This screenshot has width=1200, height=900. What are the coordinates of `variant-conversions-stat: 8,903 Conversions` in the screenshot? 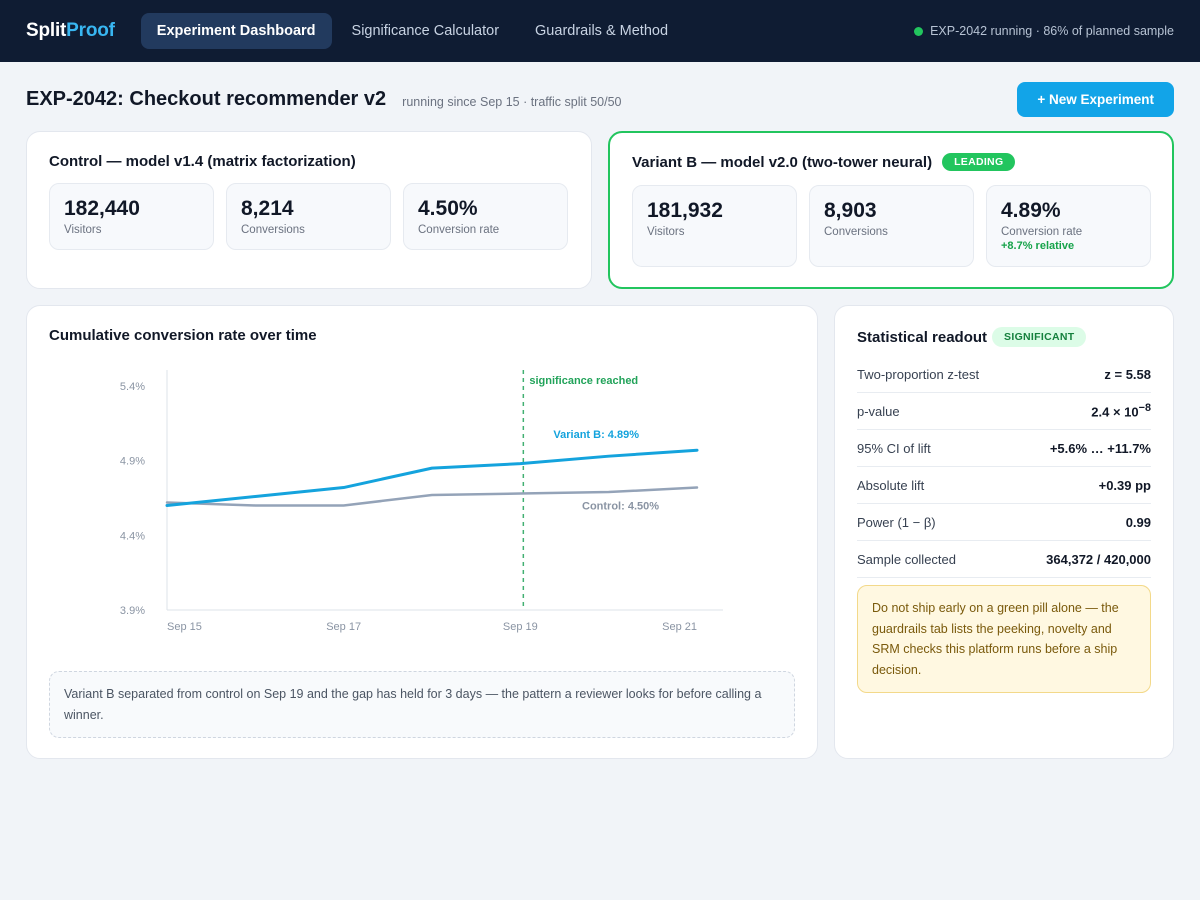 It's located at (891, 226).